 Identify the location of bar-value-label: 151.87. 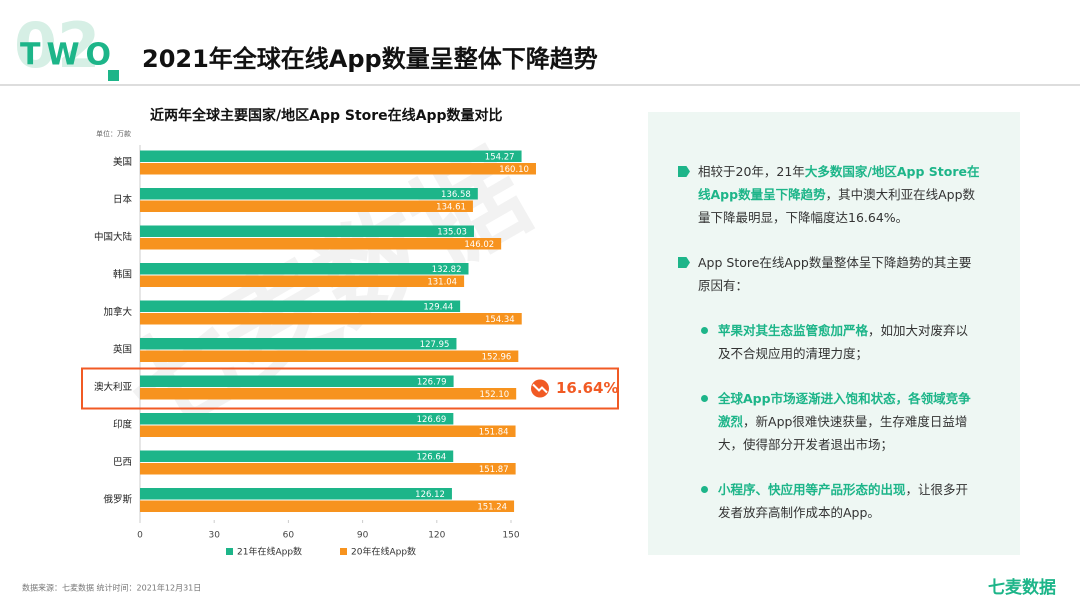
(494, 470).